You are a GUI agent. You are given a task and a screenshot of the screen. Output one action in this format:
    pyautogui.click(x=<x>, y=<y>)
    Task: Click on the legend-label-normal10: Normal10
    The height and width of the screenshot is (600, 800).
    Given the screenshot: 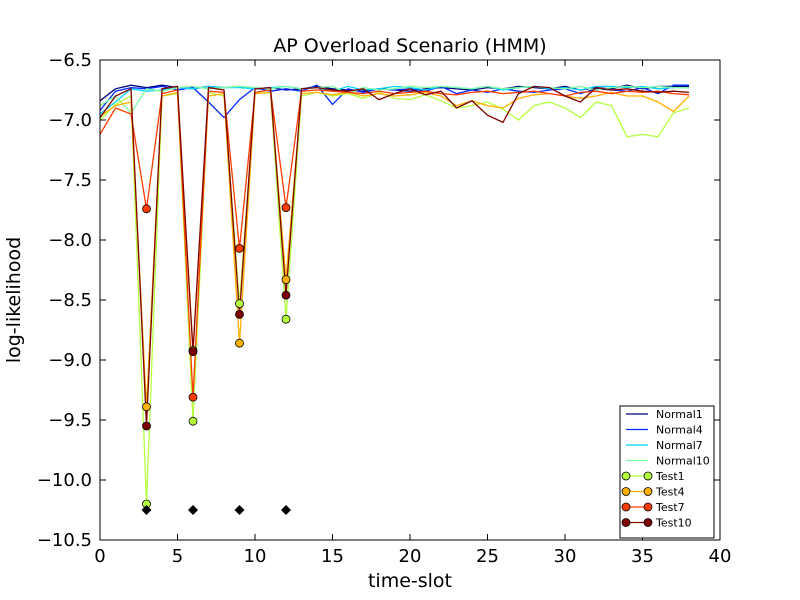 What is the action you would take?
    pyautogui.click(x=683, y=461)
    